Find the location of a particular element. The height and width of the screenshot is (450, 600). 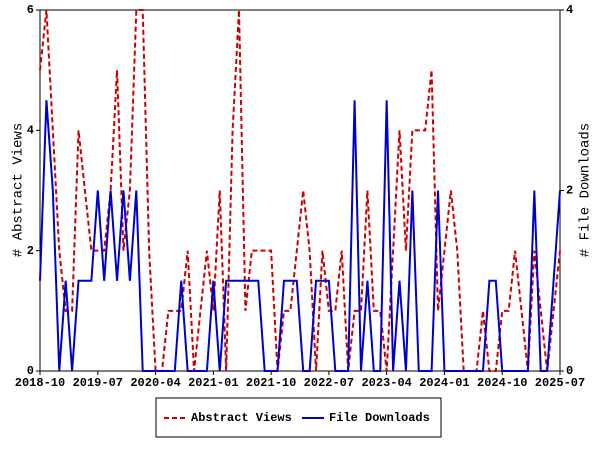

x-tick-label: 2021-01 is located at coordinates (213, 383).